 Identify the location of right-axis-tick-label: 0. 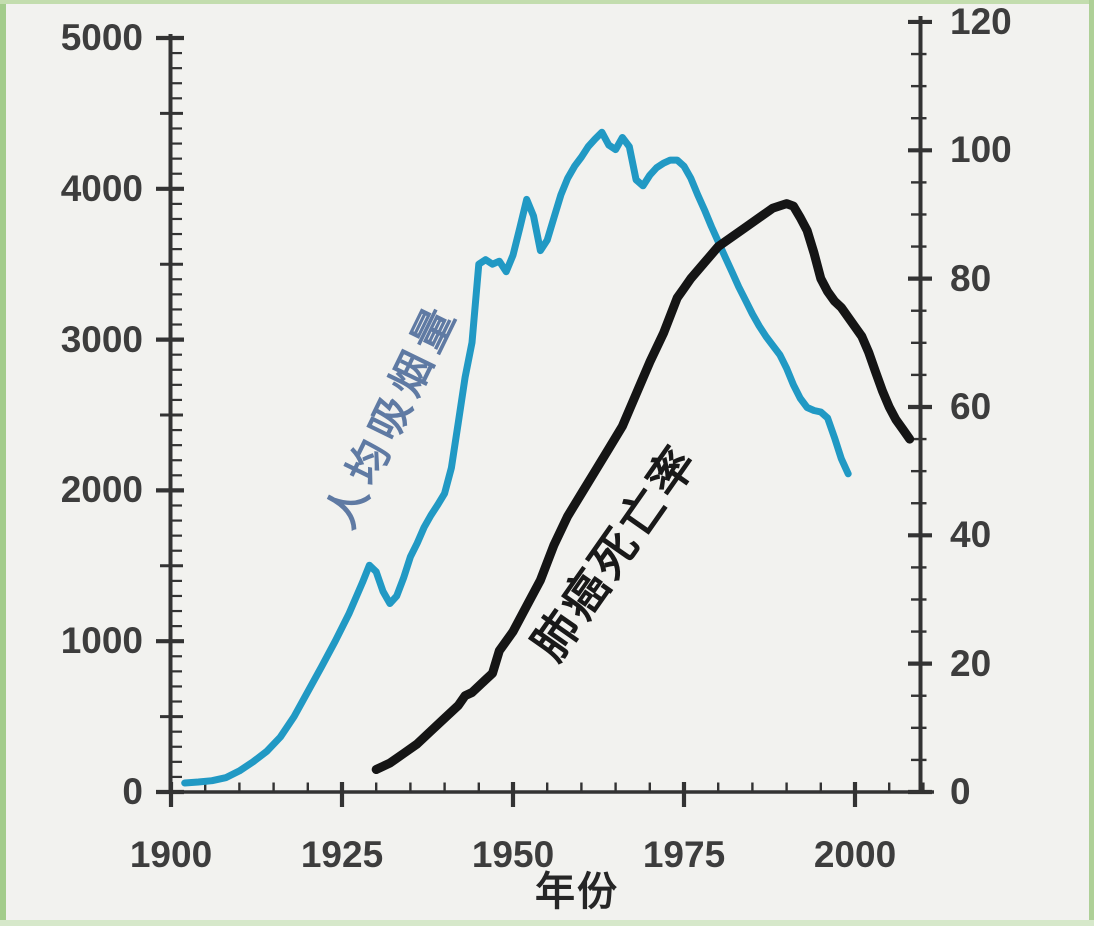
(960, 791).